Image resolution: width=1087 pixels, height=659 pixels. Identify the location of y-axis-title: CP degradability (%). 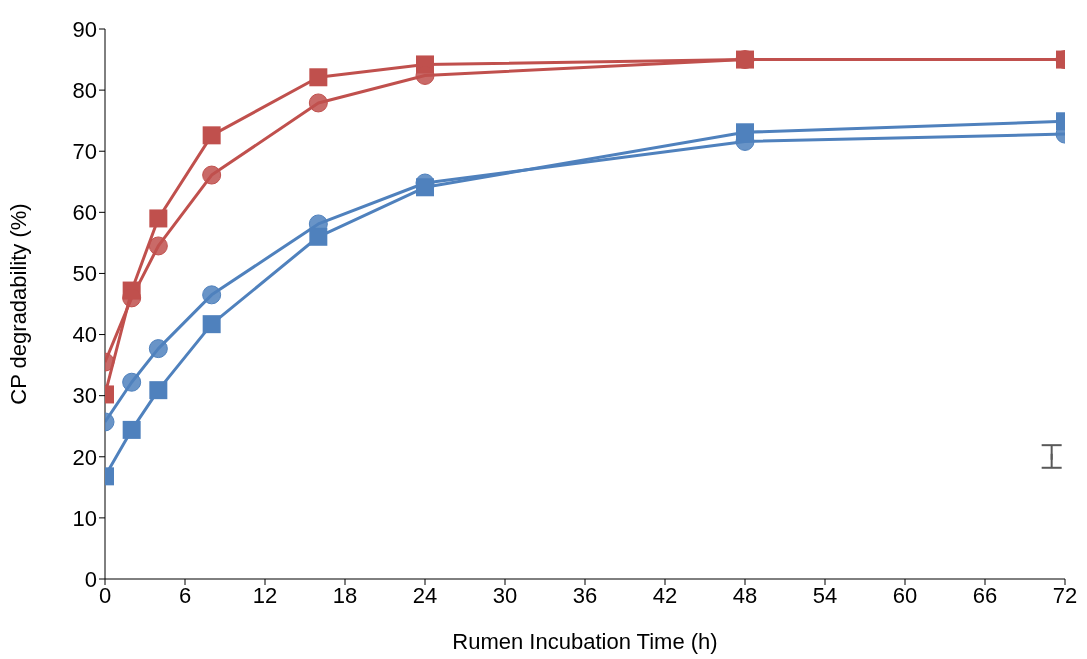
(18, 304).